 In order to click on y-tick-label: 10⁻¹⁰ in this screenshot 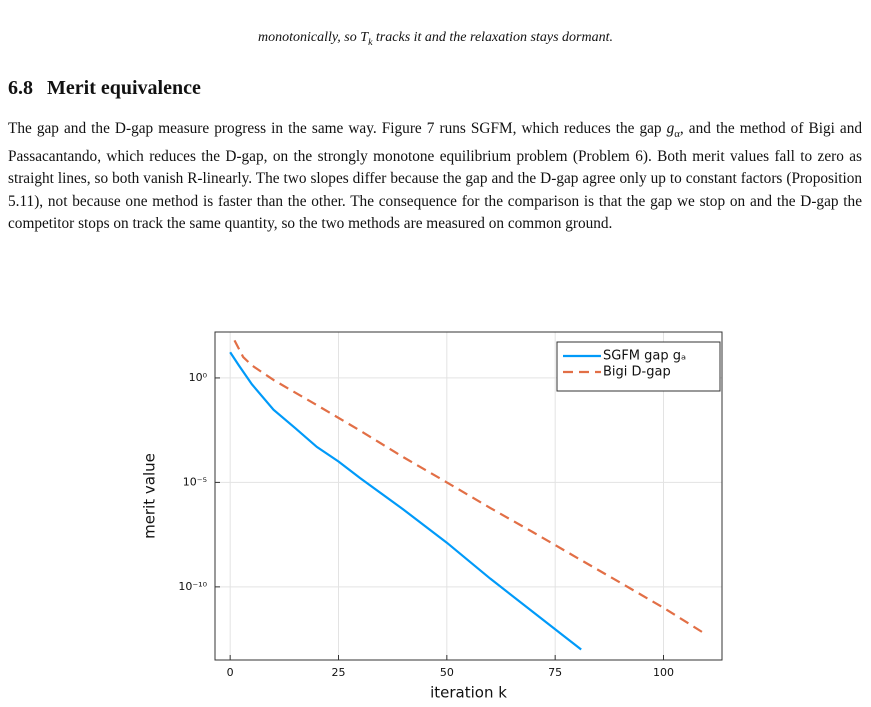, I will do `click(192, 586)`.